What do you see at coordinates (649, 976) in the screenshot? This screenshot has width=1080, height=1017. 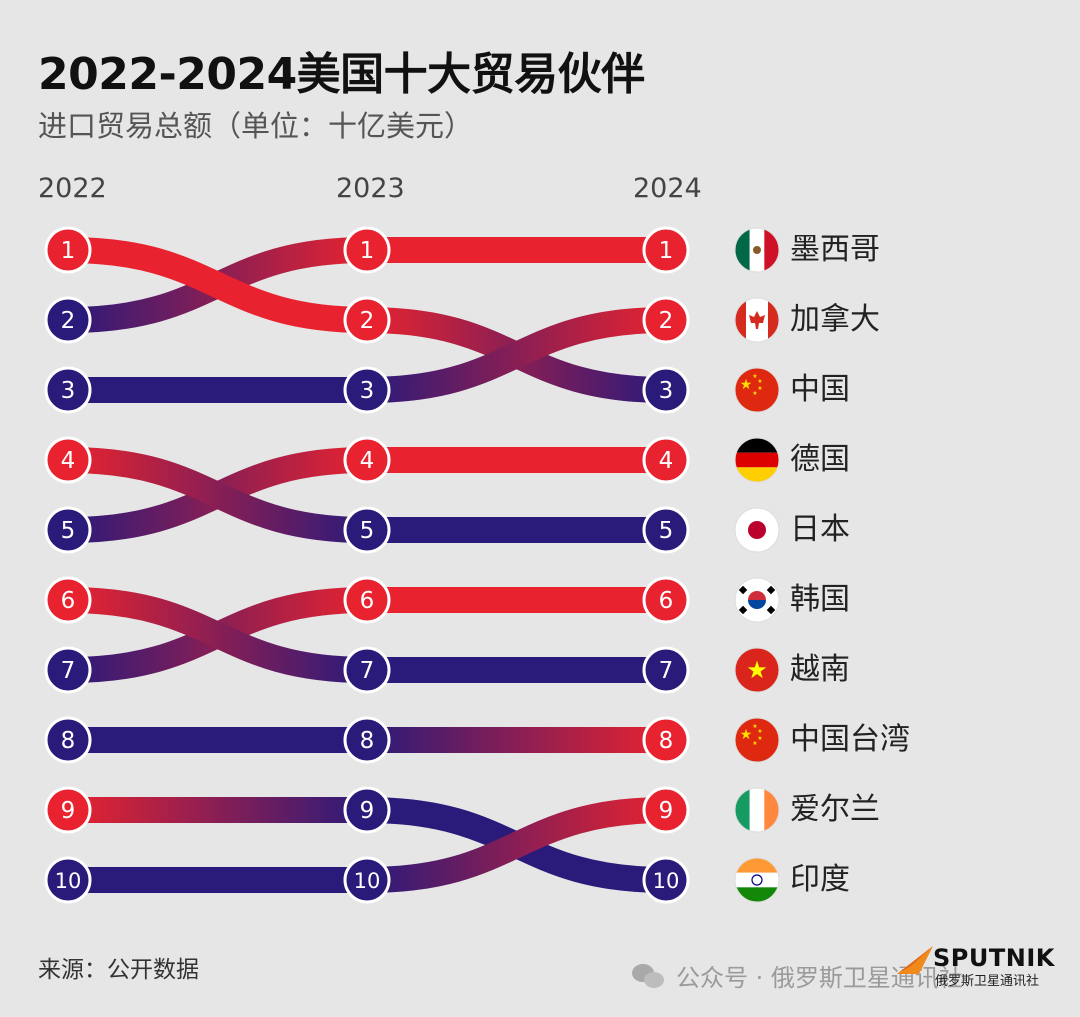 I see `wechat-icon` at bounding box center [649, 976].